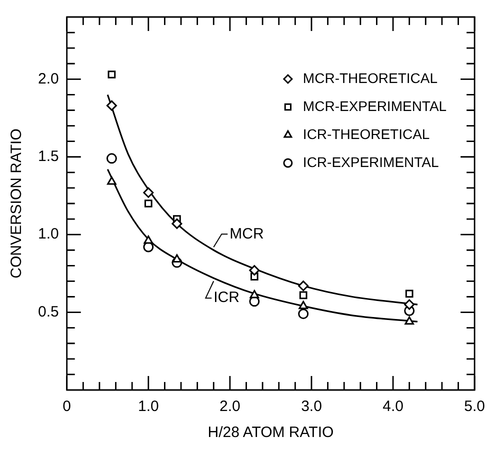 The height and width of the screenshot is (450, 493). What do you see at coordinates (48, 79) in the screenshot?
I see `y-tick-label: 2.0` at bounding box center [48, 79].